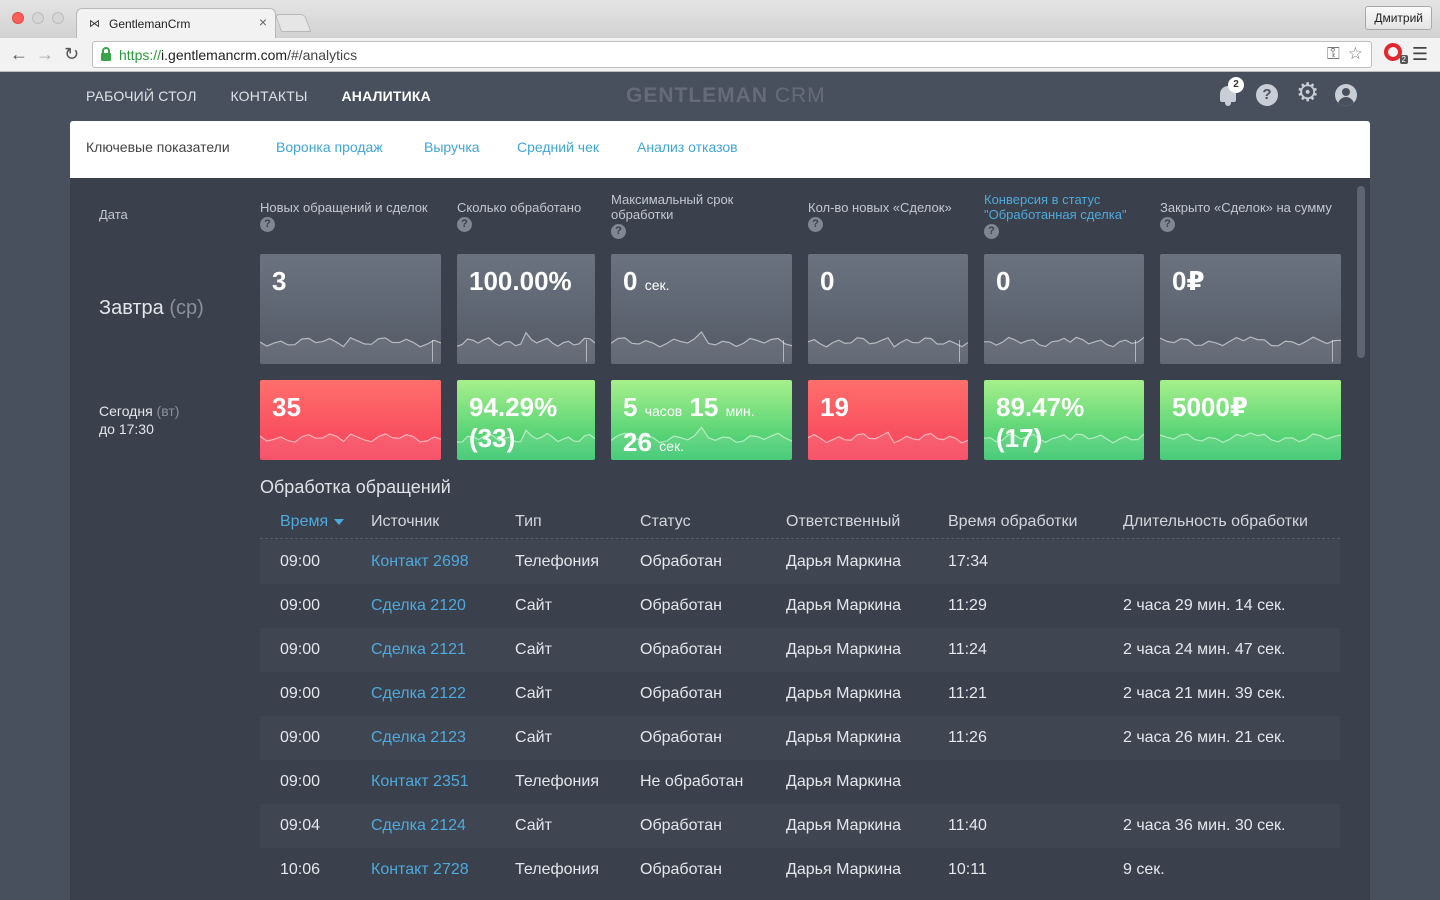  What do you see at coordinates (344, 216) in the screenshot?
I see `col-head-new: Новых обращений и сделок?` at bounding box center [344, 216].